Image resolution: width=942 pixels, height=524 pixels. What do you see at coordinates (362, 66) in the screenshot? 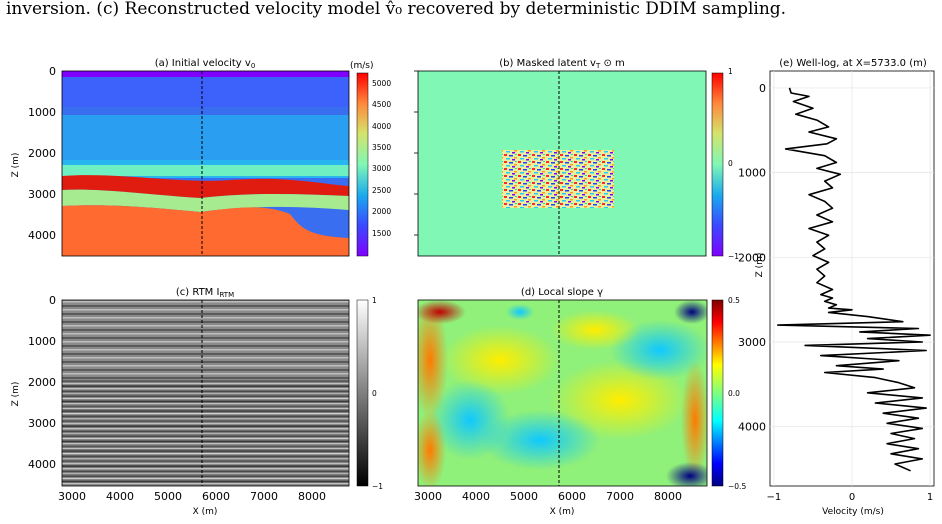
I see `colorbar-a-unit: (m/s)` at bounding box center [362, 66].